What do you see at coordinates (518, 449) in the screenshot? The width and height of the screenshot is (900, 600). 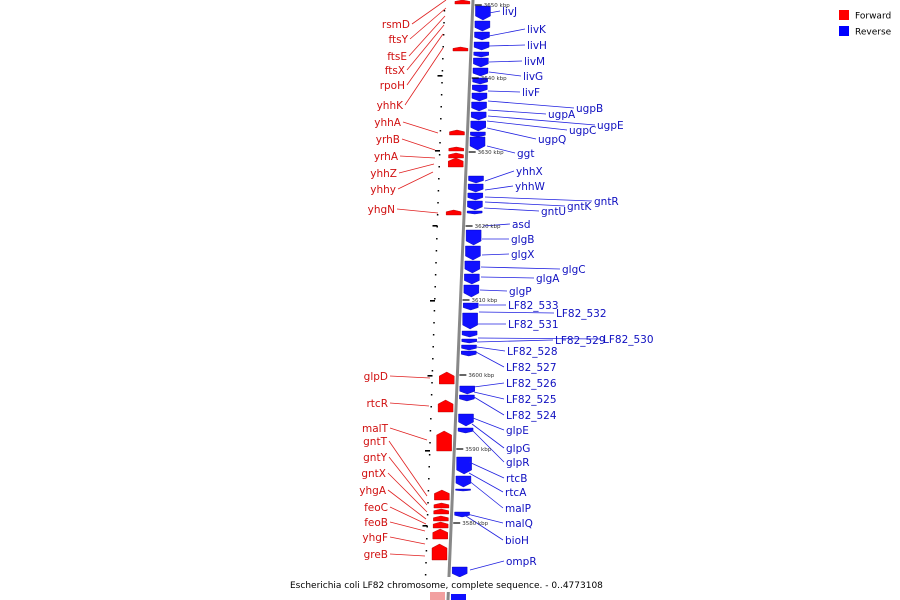 I see `gene-label-glpg: glpG` at bounding box center [518, 449].